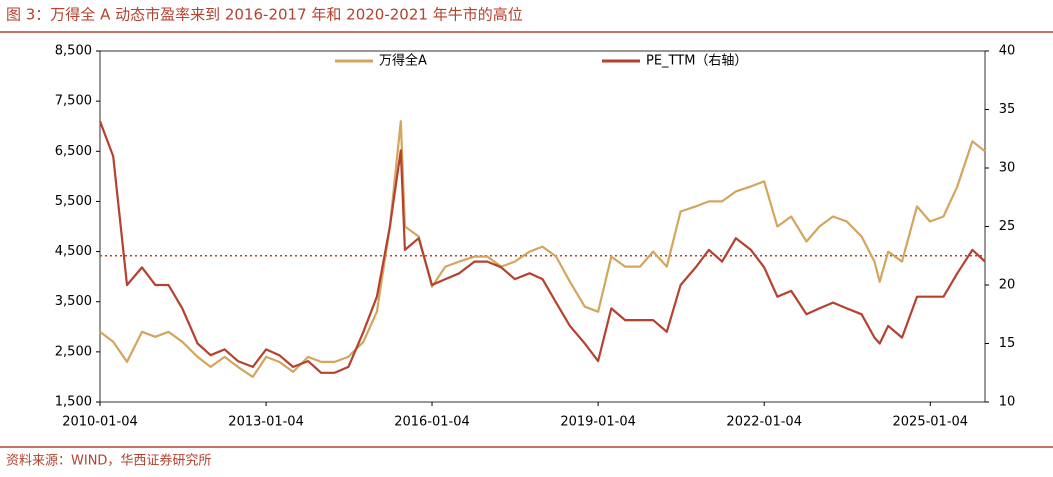 This screenshot has height=477, width=1053. Describe the element at coordinates (73, 201) in the screenshot. I see `y-tick-label: 5,500` at that location.